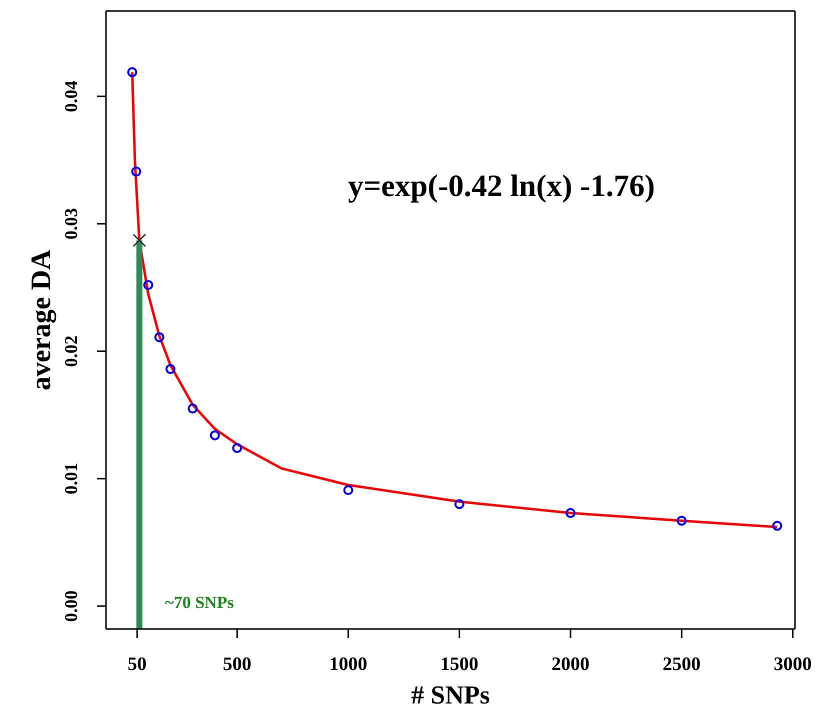  What do you see at coordinates (137, 664) in the screenshot?
I see `x-tick-label: 50` at bounding box center [137, 664].